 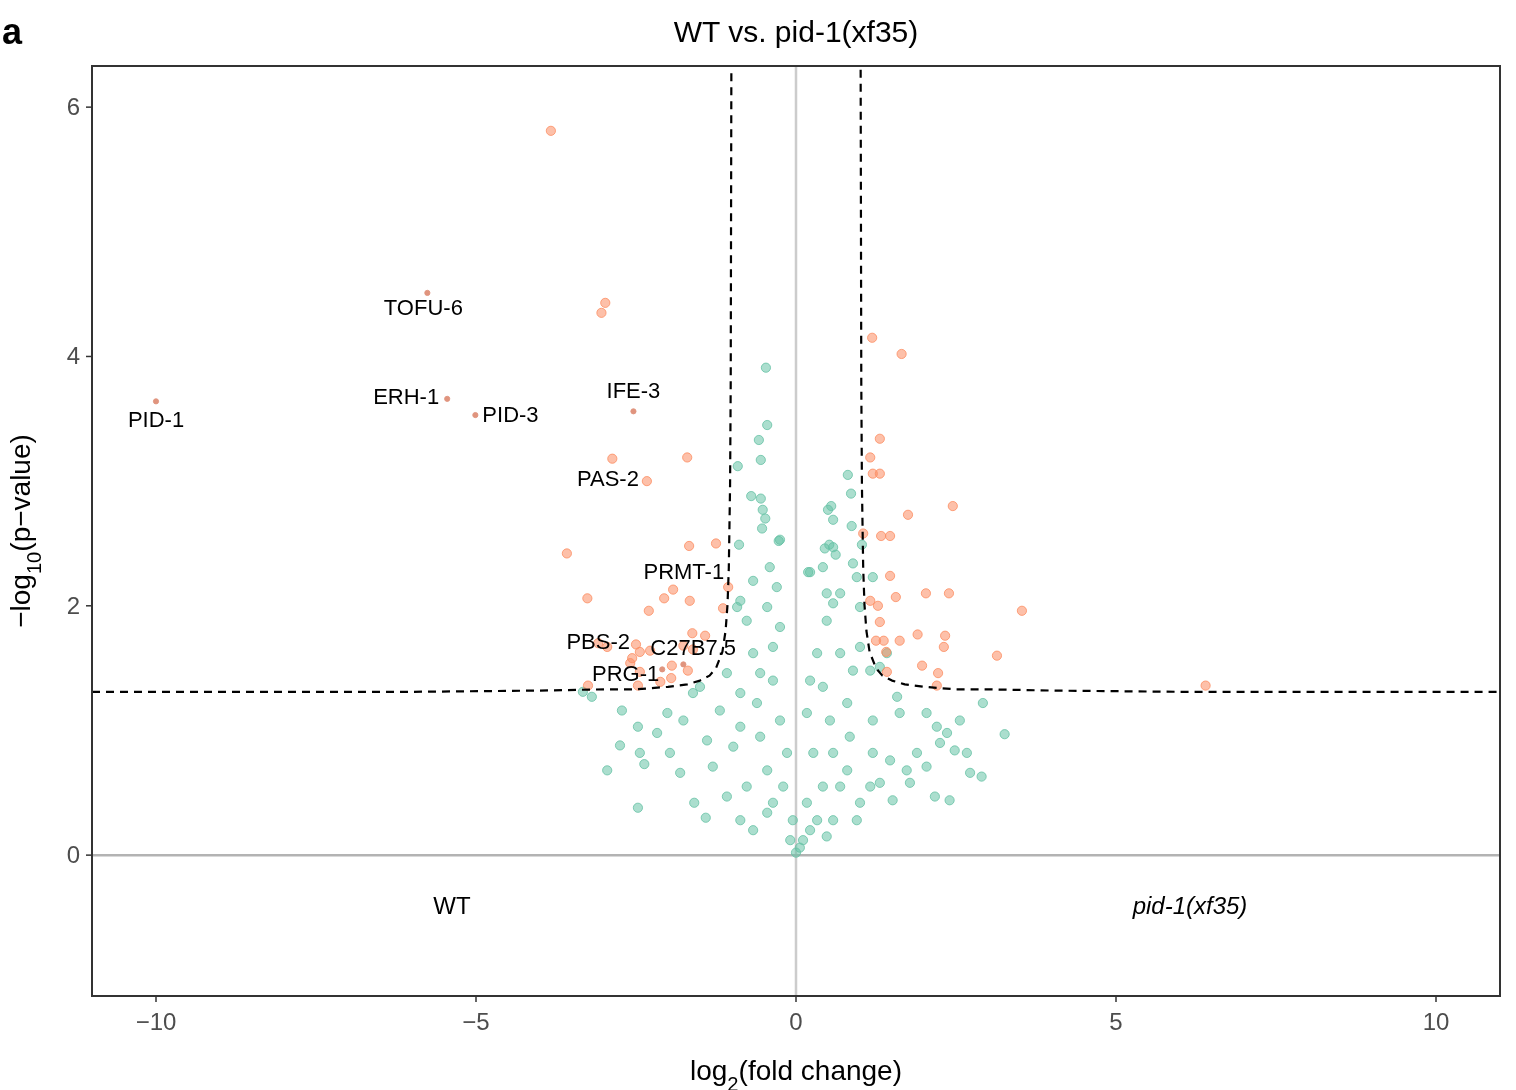 I want to click on annotation: C27B7.5, so click(x=693, y=648).